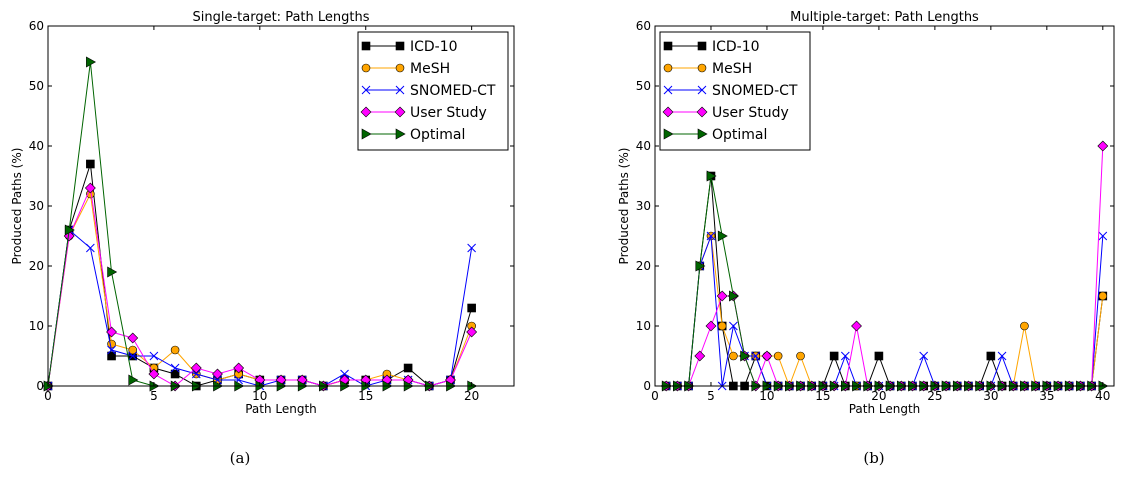  I want to click on y-tick-label: 60, so click(36, 26).